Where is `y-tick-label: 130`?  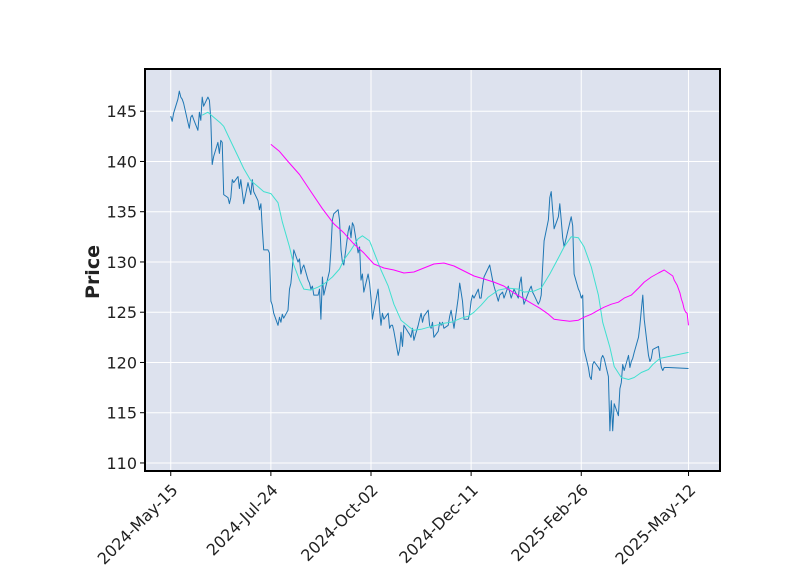
y-tick-label: 130 is located at coordinates (121, 262).